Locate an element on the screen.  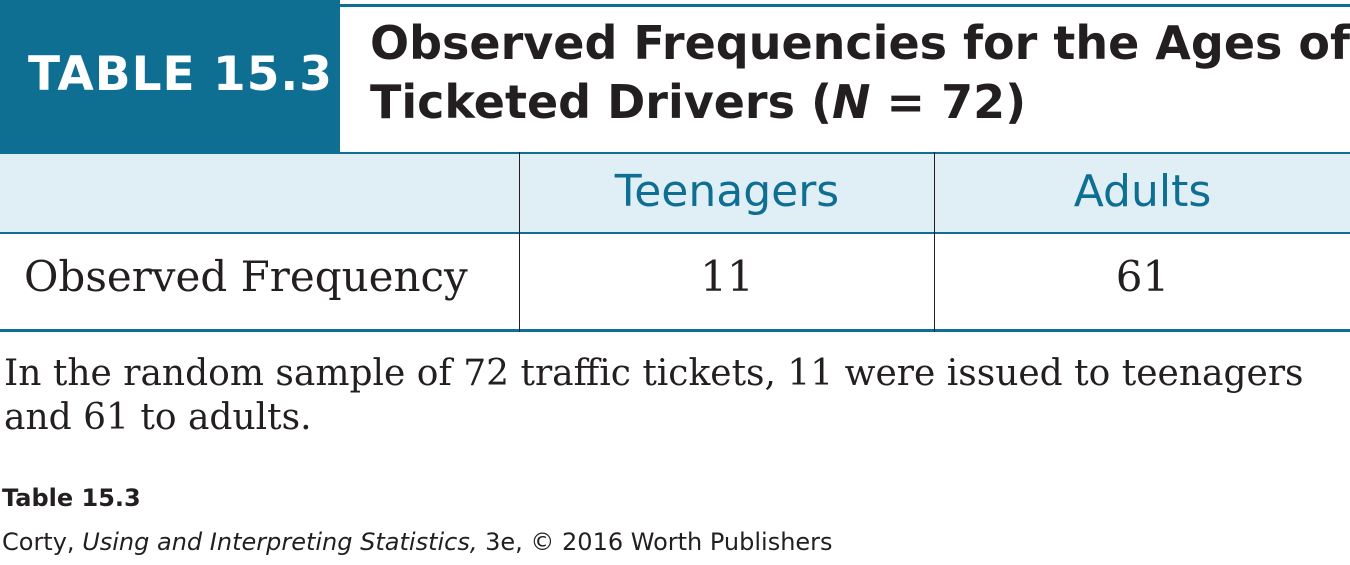
credit-title: Table 15.3 is located at coordinates (71, 498).